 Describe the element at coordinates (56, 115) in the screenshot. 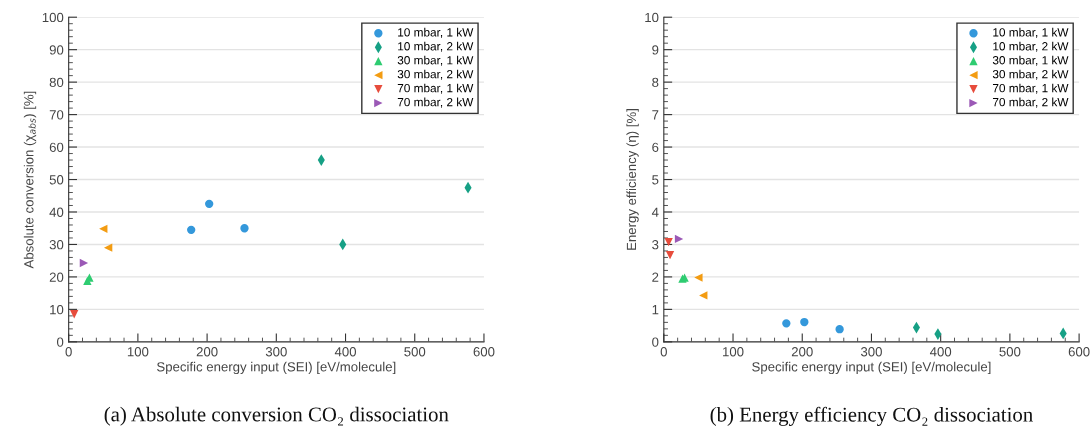

I see `y-tick-label: 70` at that location.